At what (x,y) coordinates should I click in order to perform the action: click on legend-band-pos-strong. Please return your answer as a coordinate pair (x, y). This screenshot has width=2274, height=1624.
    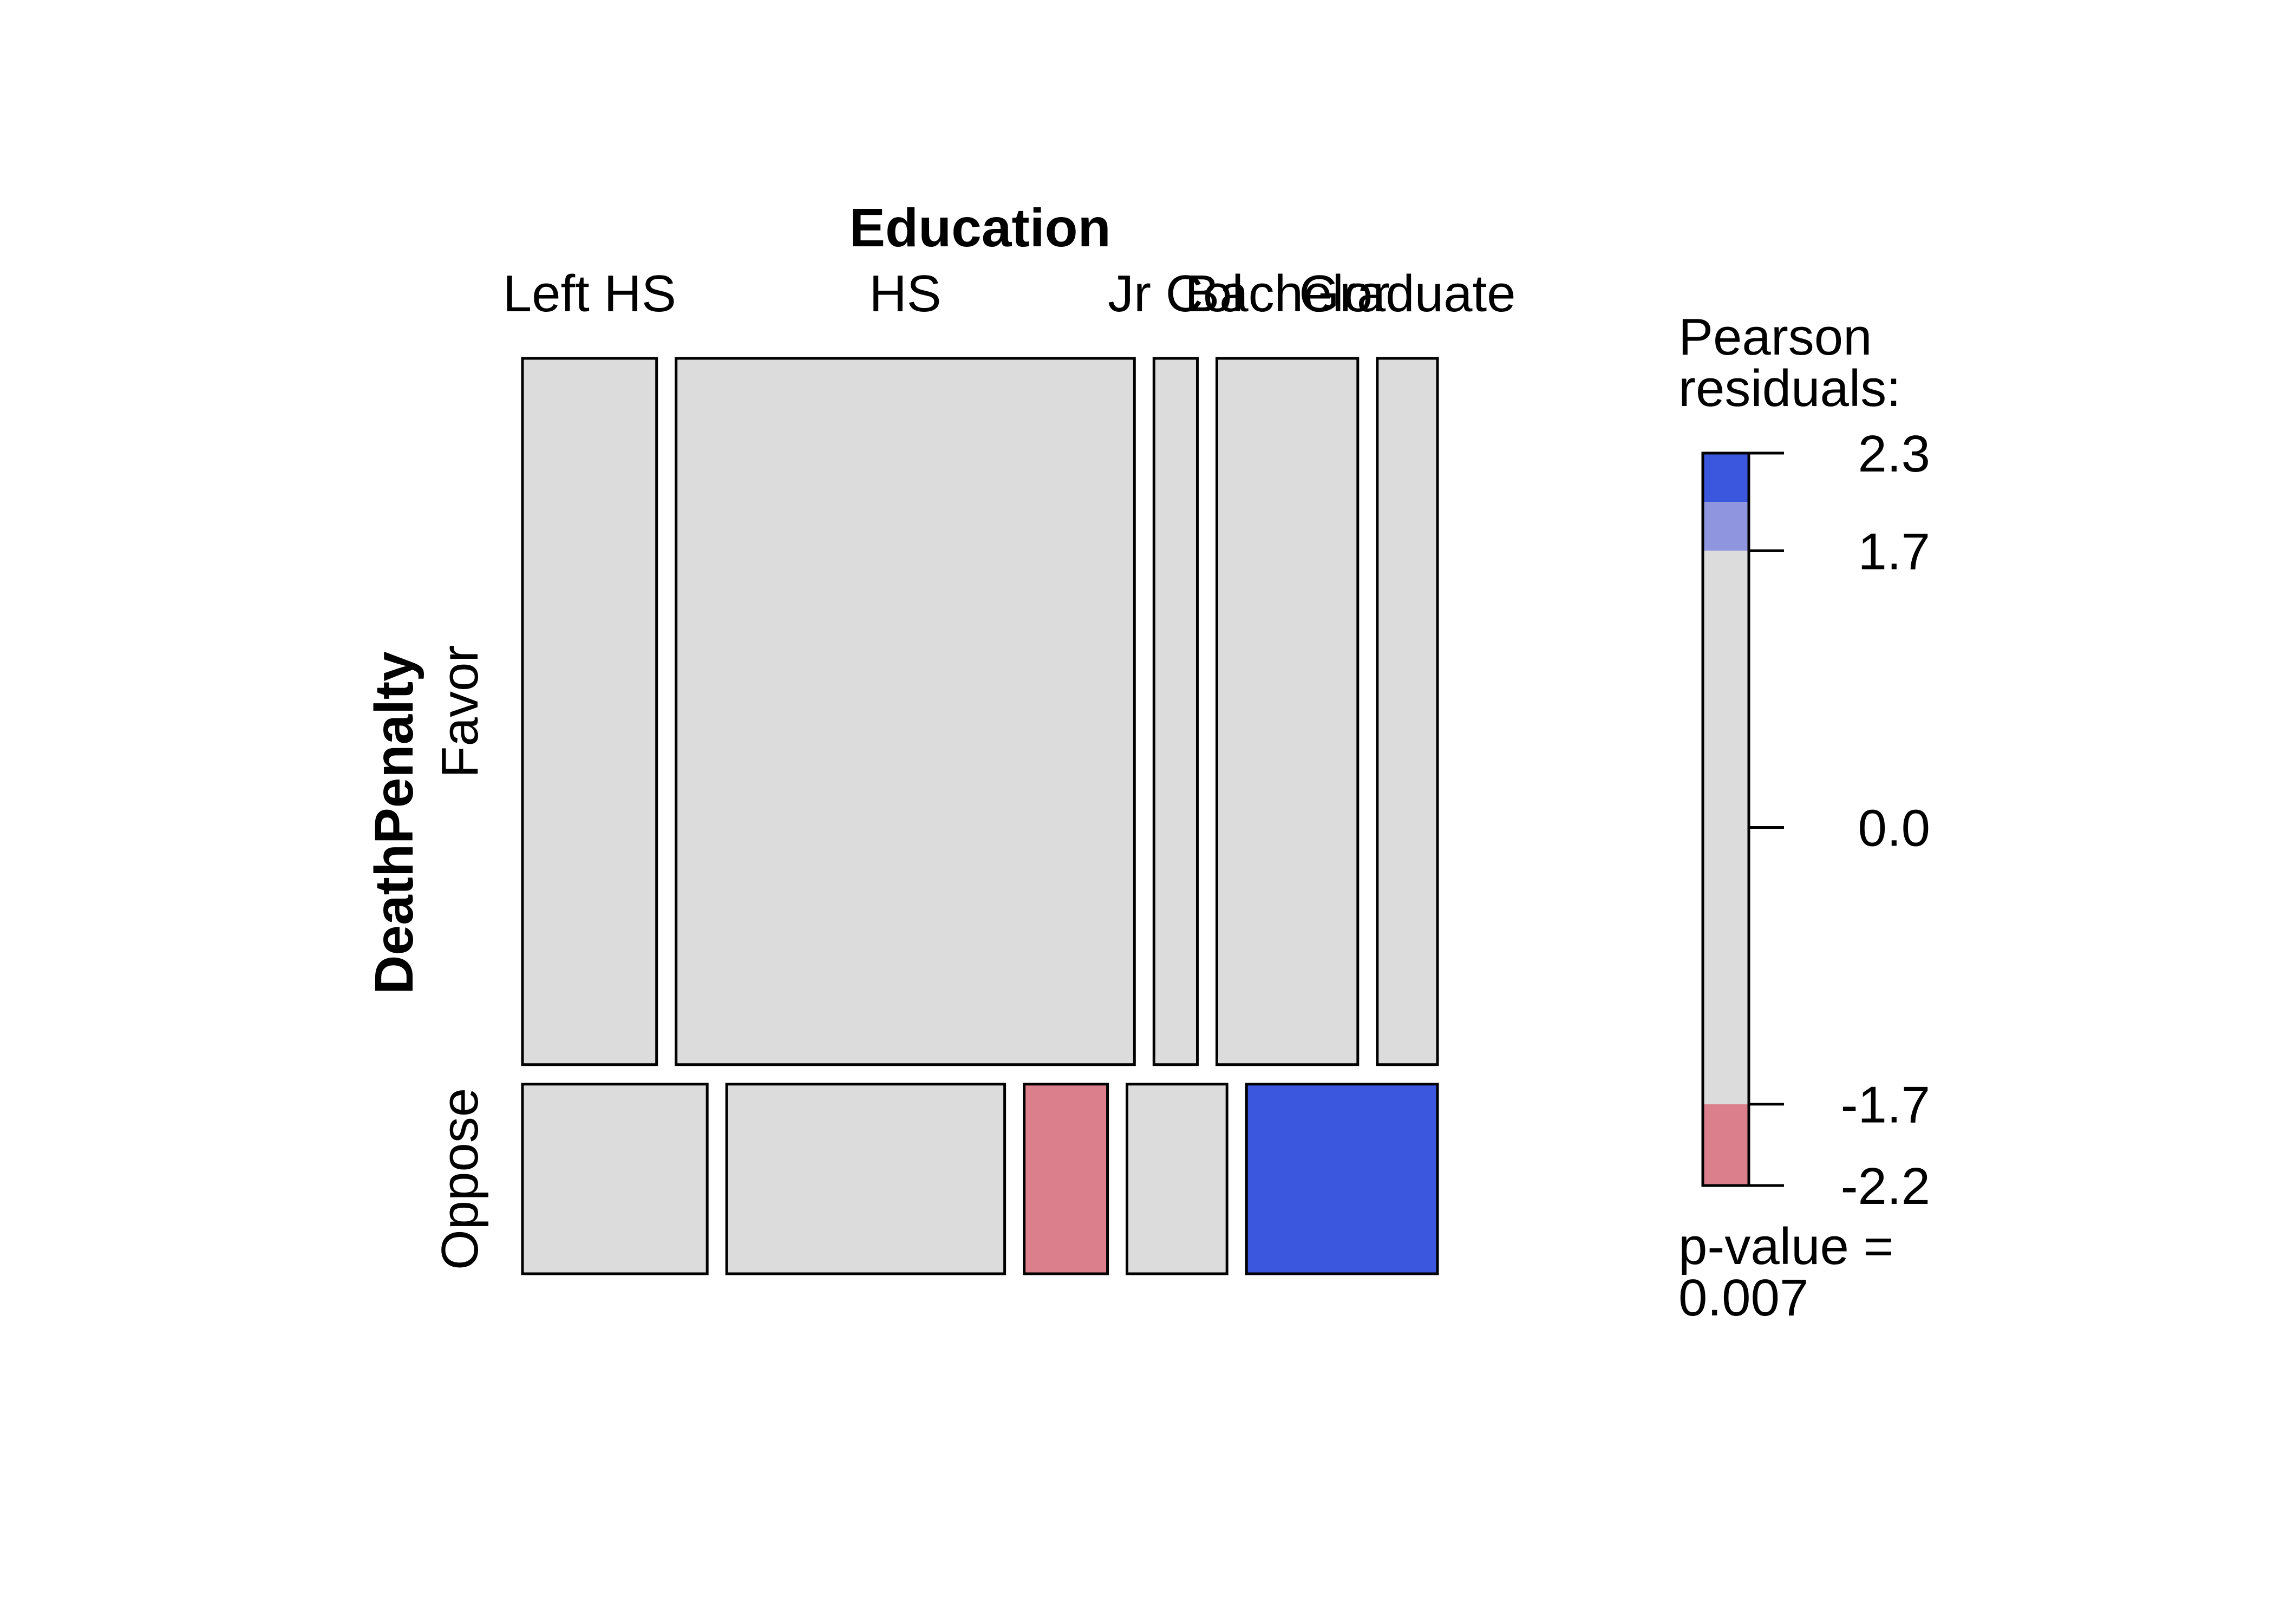
    Looking at the image, I should click on (1726, 478).